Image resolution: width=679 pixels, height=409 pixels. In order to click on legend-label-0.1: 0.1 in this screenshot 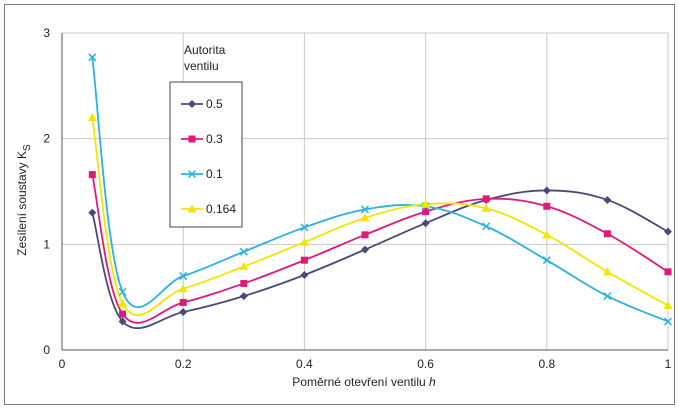, I will do `click(214, 174)`.